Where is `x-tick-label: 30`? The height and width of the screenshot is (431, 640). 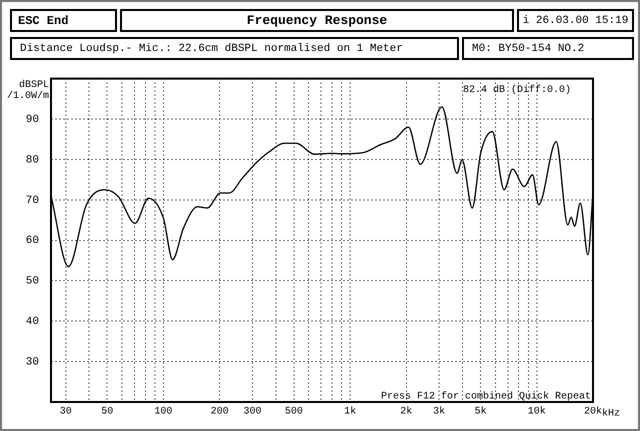
x-tick-label: 30 is located at coordinates (66, 412).